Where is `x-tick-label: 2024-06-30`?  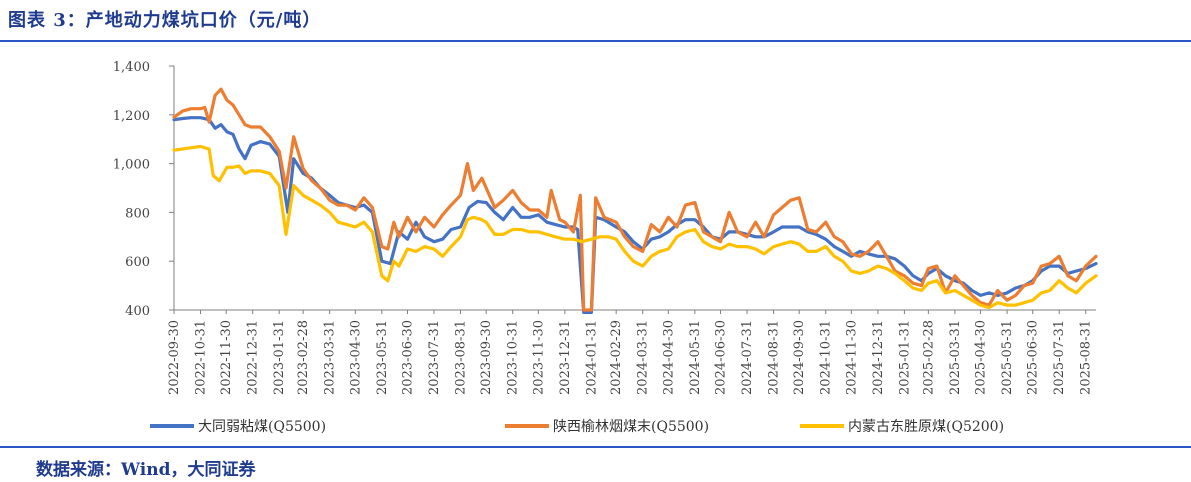 x-tick-label: 2024-06-30 is located at coordinates (721, 357).